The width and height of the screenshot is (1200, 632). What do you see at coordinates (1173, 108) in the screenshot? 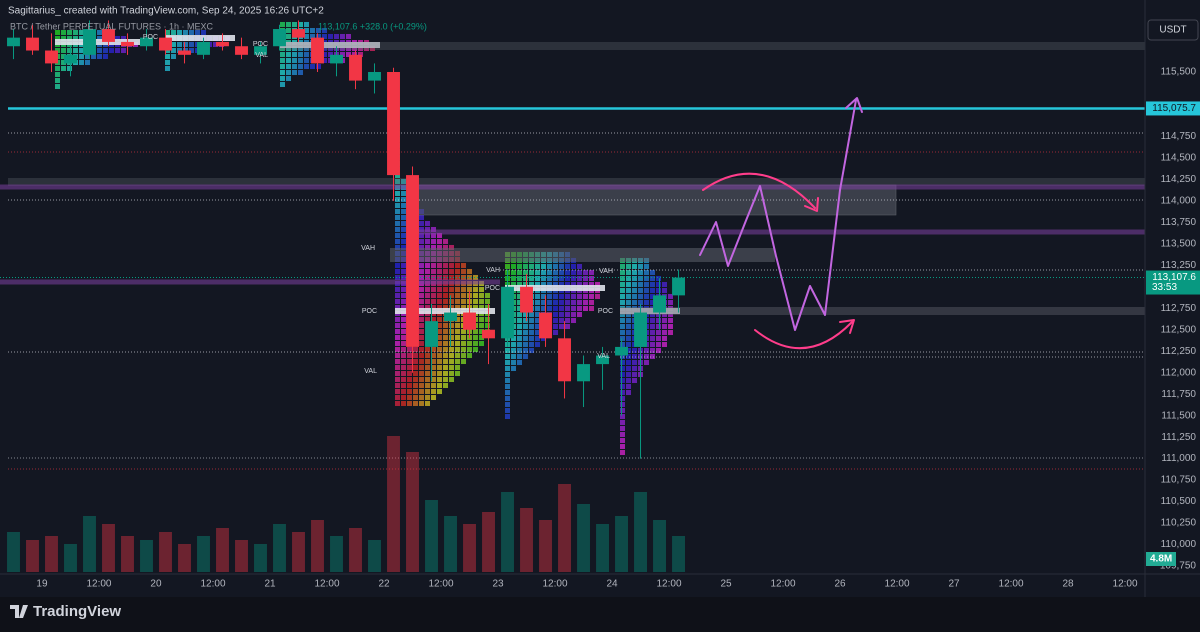
I see `level-badge` at bounding box center [1173, 108].